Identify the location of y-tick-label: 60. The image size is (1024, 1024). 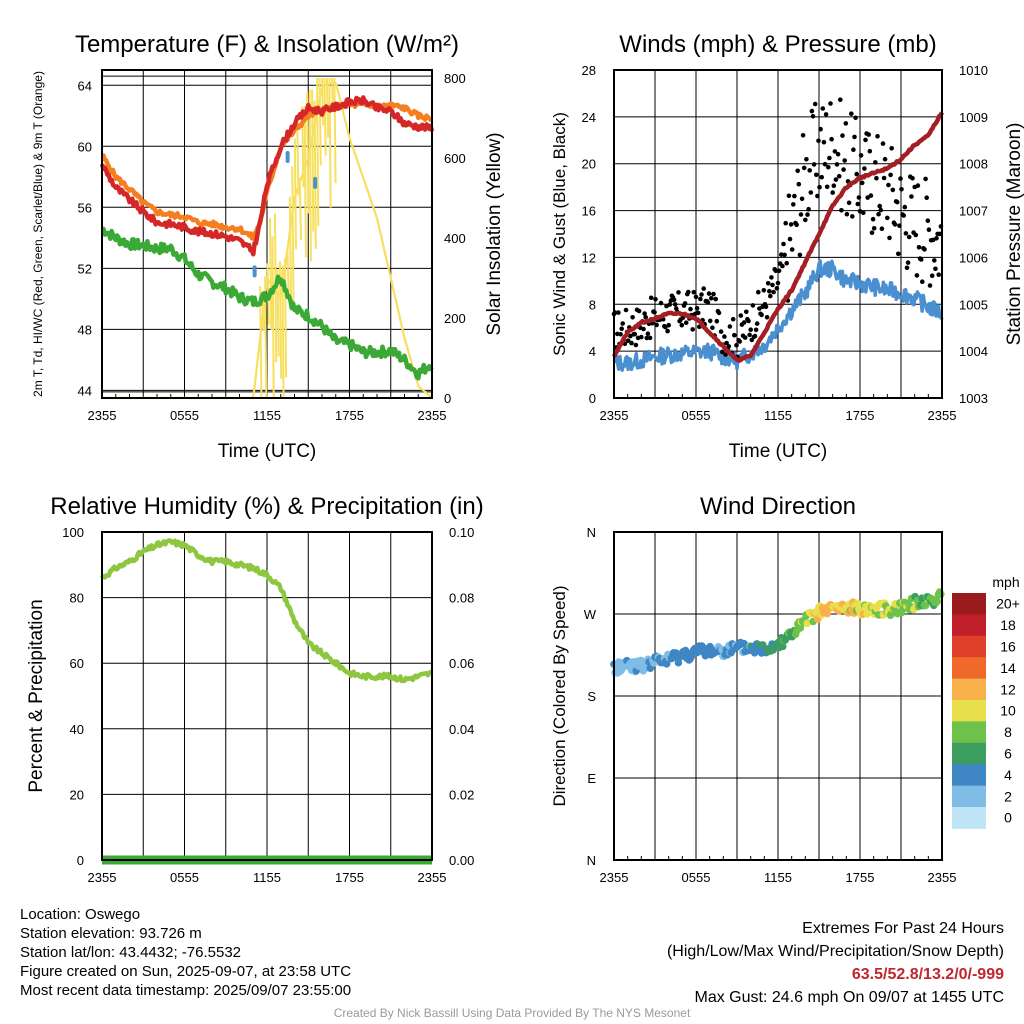
(85, 146).